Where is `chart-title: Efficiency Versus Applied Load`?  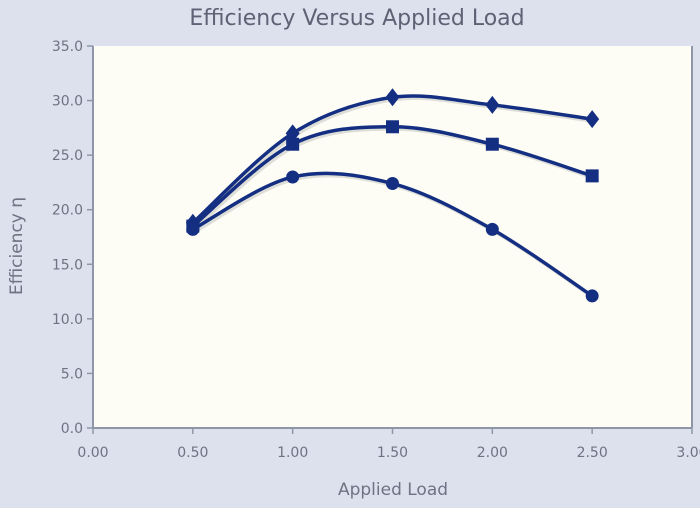 chart-title: Efficiency Versus Applied Load is located at coordinates (356, 18).